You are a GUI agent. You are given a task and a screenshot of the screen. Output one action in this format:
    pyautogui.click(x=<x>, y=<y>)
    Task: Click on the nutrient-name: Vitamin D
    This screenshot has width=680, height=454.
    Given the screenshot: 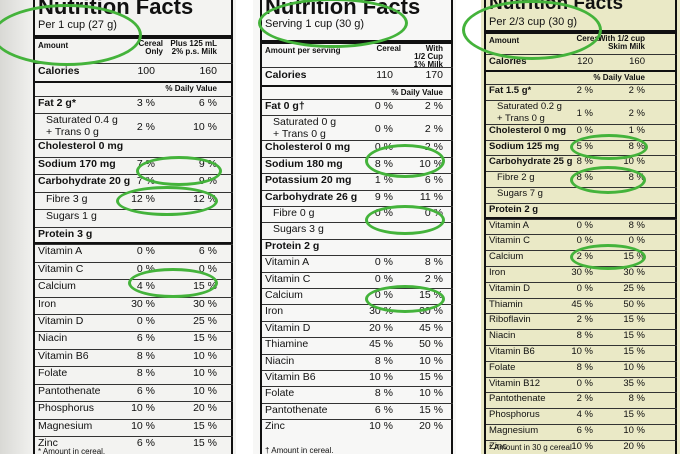 What is the action you would take?
    pyautogui.click(x=510, y=288)
    